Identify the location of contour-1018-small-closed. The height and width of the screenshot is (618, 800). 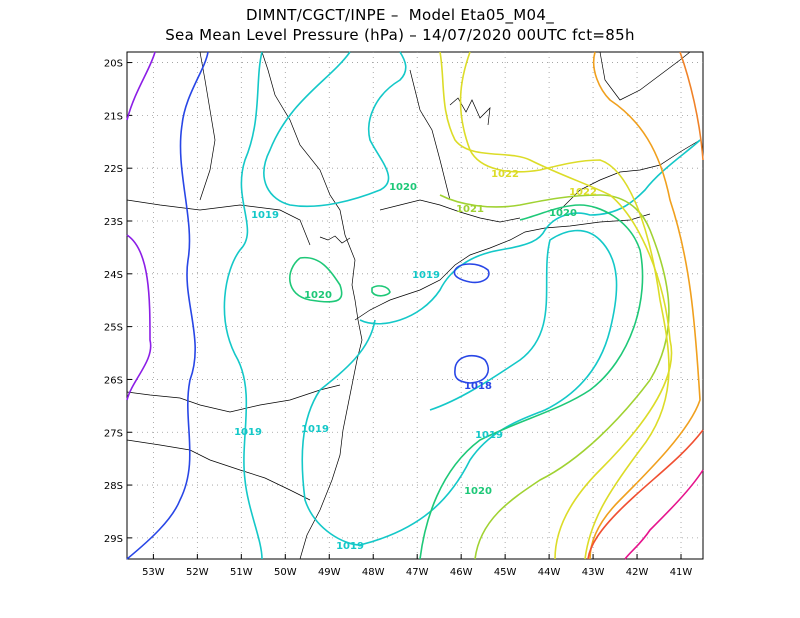
(471, 273).